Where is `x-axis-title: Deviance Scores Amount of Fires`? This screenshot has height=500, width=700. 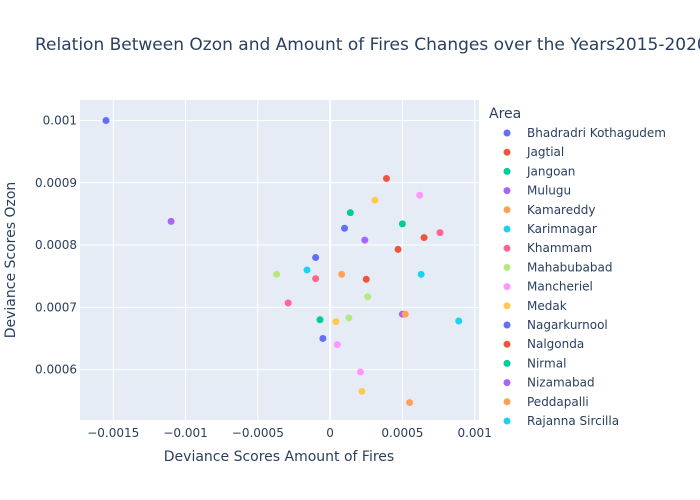 x-axis-title: Deviance Scores Amount of Fires is located at coordinates (279, 457).